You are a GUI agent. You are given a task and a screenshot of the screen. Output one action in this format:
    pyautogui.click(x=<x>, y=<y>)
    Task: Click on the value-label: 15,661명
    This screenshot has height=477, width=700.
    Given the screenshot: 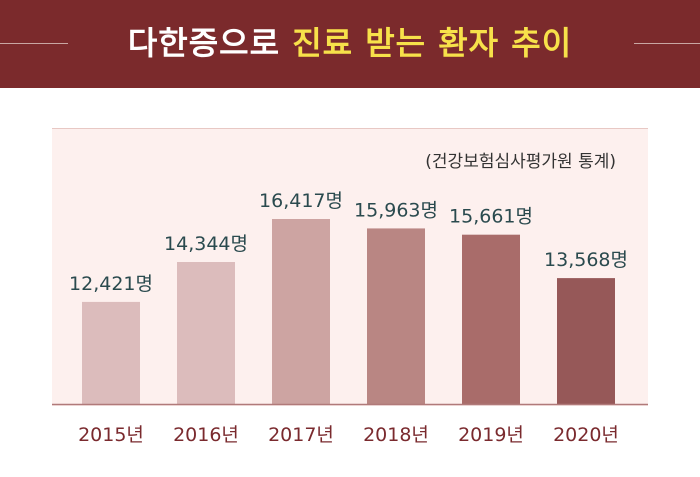 What is the action you would take?
    pyautogui.click(x=491, y=217)
    